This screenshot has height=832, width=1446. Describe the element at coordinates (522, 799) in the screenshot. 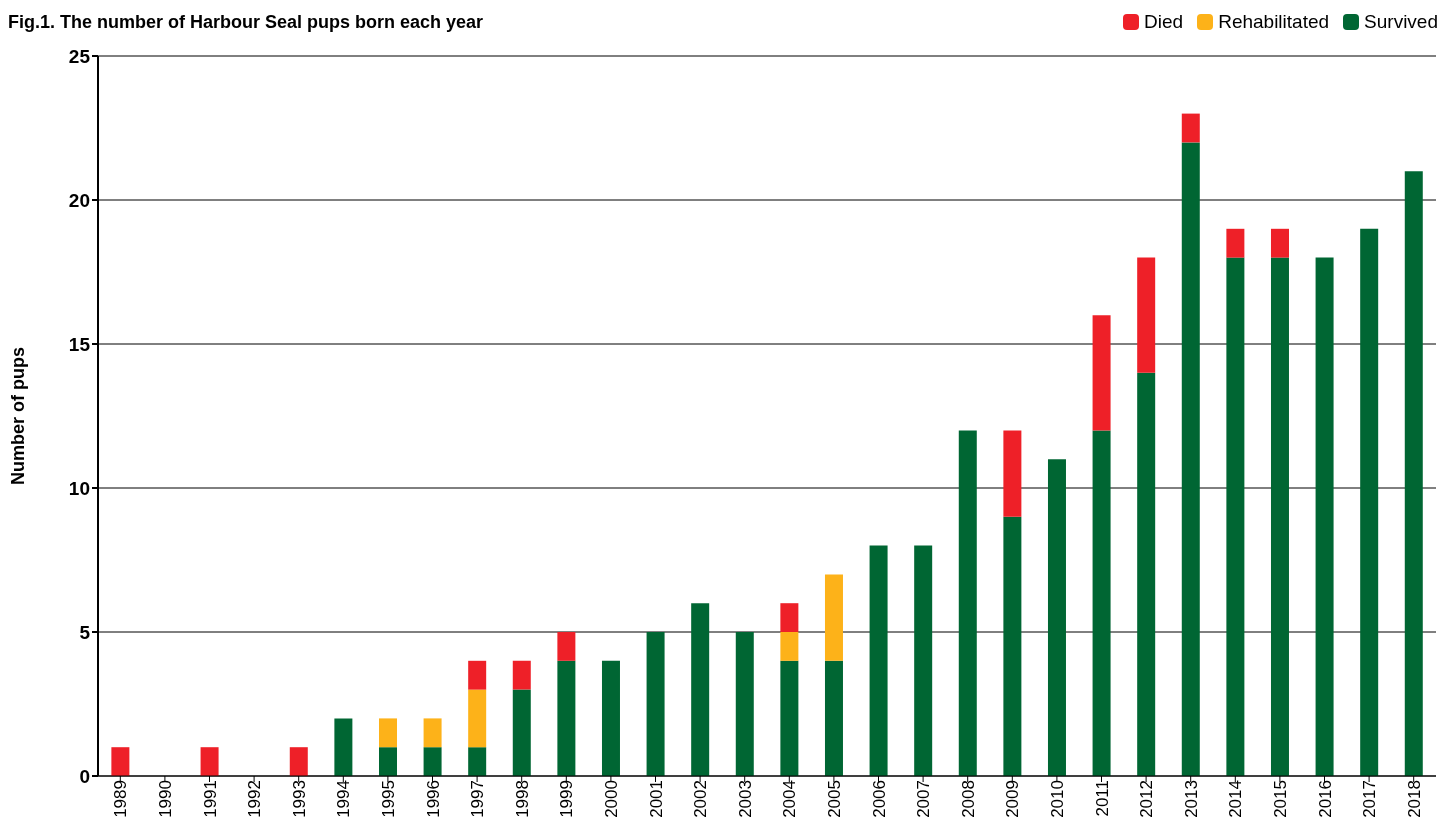

I see `x-tick-label: 1998` at that location.